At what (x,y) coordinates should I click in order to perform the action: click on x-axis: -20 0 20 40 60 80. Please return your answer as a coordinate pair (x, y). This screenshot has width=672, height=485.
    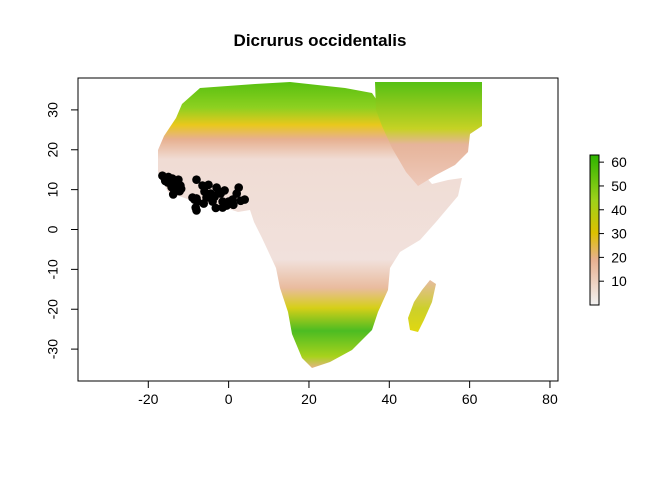
    Looking at the image, I should click on (348, 393).